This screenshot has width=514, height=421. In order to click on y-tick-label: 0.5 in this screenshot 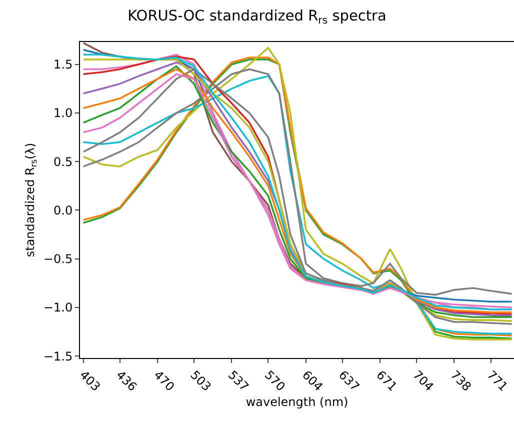, I will do `click(63, 161)`.